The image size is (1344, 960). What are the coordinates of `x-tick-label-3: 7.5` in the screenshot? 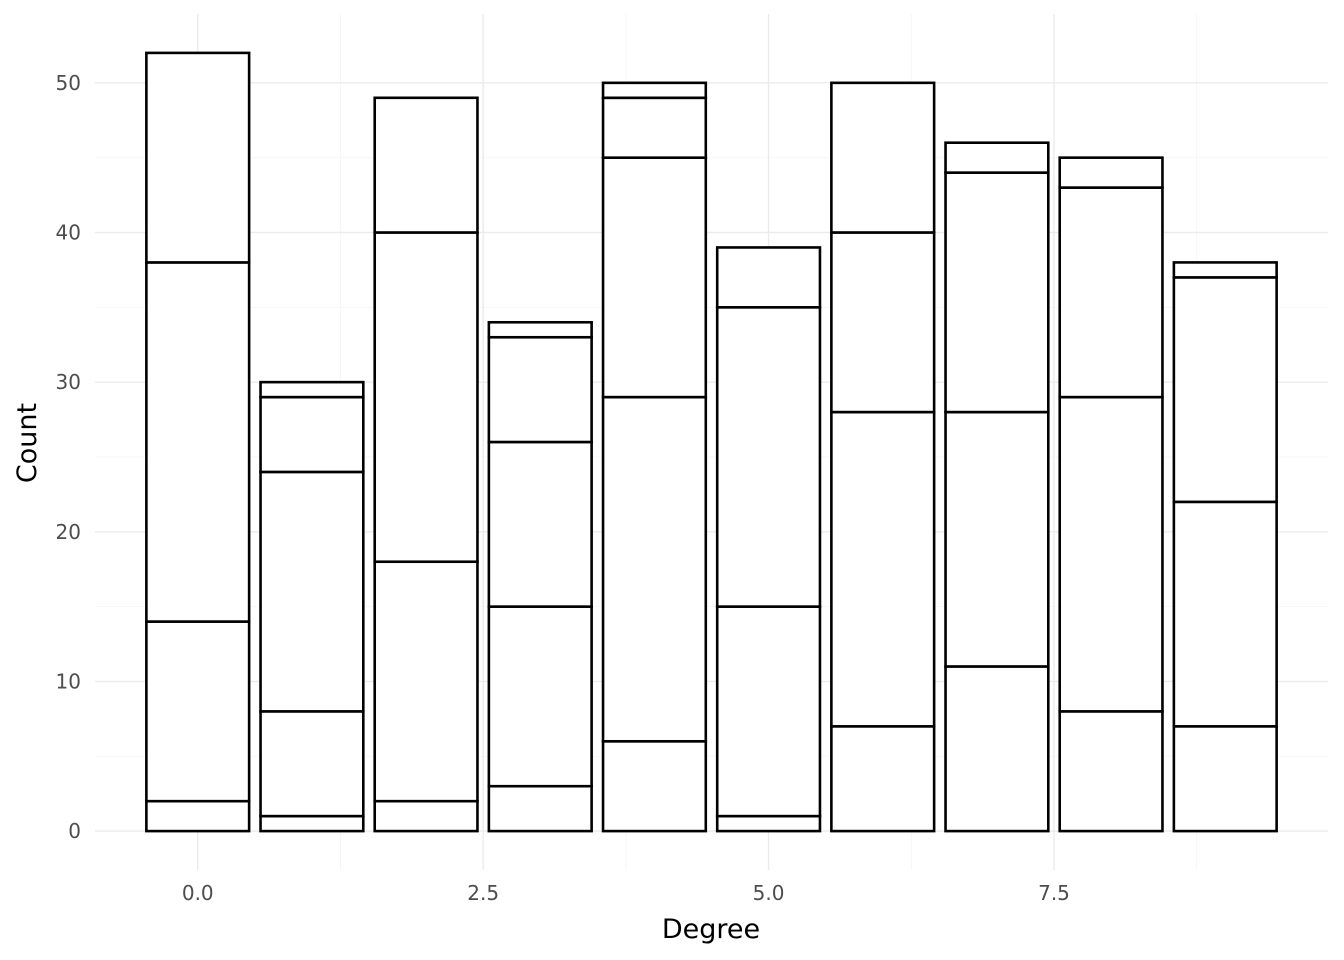 It's located at (1054, 893).